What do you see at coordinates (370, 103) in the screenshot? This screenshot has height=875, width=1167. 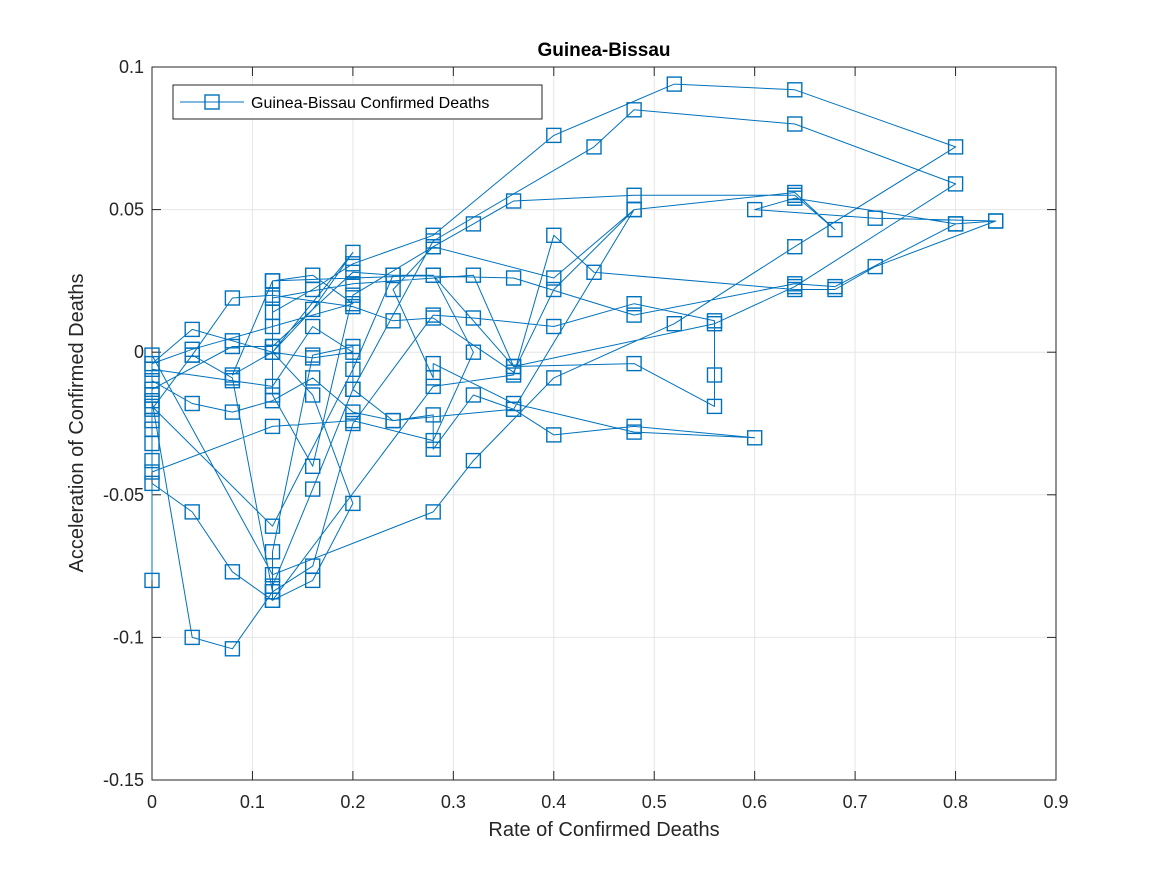 I see `legend-label: Guinea-Bissau Confirmed Deaths` at bounding box center [370, 103].